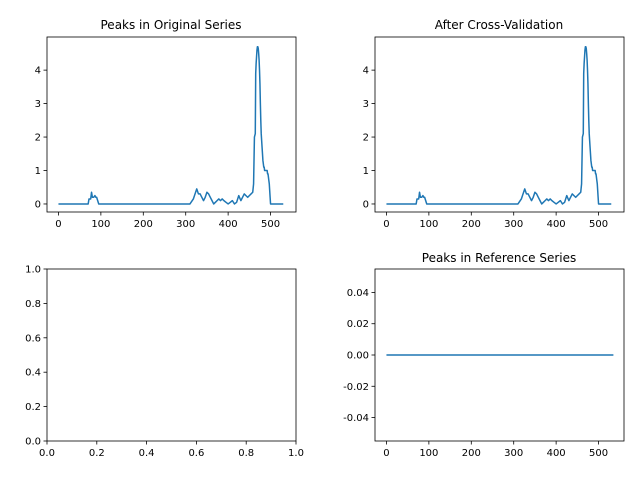 The image size is (640, 480). What do you see at coordinates (358, 324) in the screenshot?
I see `y-tick-label: 0.02` at bounding box center [358, 324].